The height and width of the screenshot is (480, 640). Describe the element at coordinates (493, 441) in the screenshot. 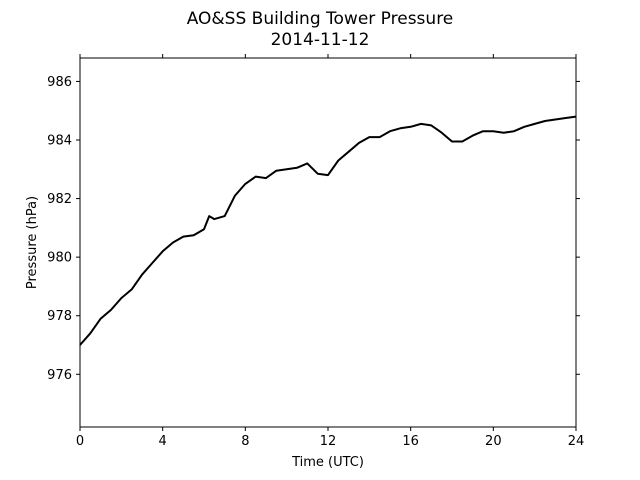

I see `x-tick-label: 20` at that location.